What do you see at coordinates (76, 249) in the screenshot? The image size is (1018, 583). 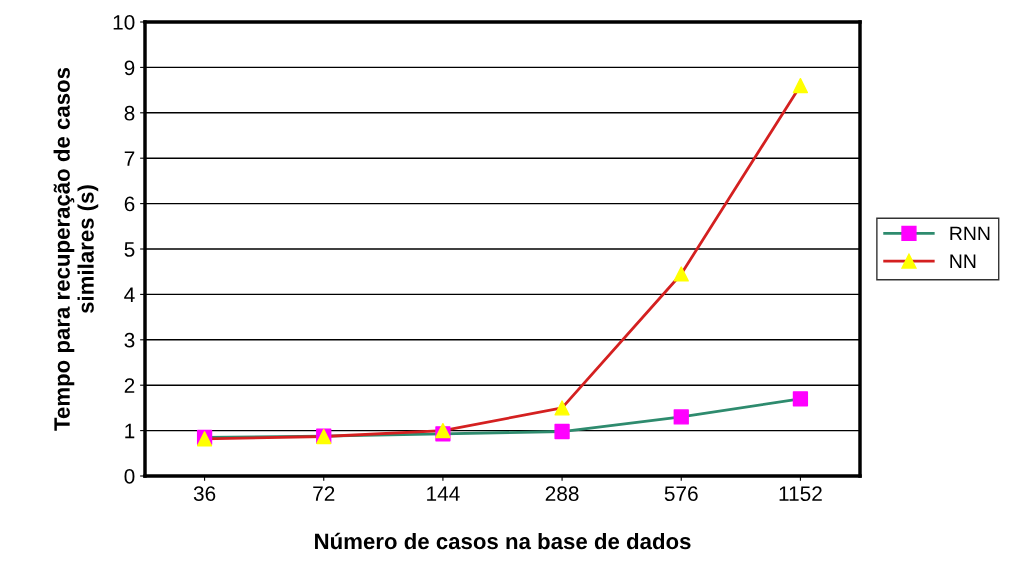 I see `y-axis-title: Tempo para recuperação de casos similares (s)` at bounding box center [76, 249].